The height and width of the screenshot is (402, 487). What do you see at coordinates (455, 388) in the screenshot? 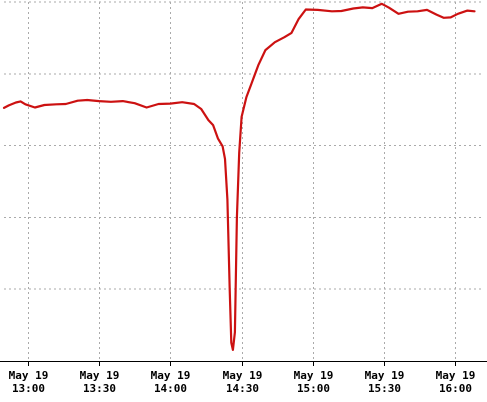
I see `x-tick-label-time: 16:00` at bounding box center [455, 388].